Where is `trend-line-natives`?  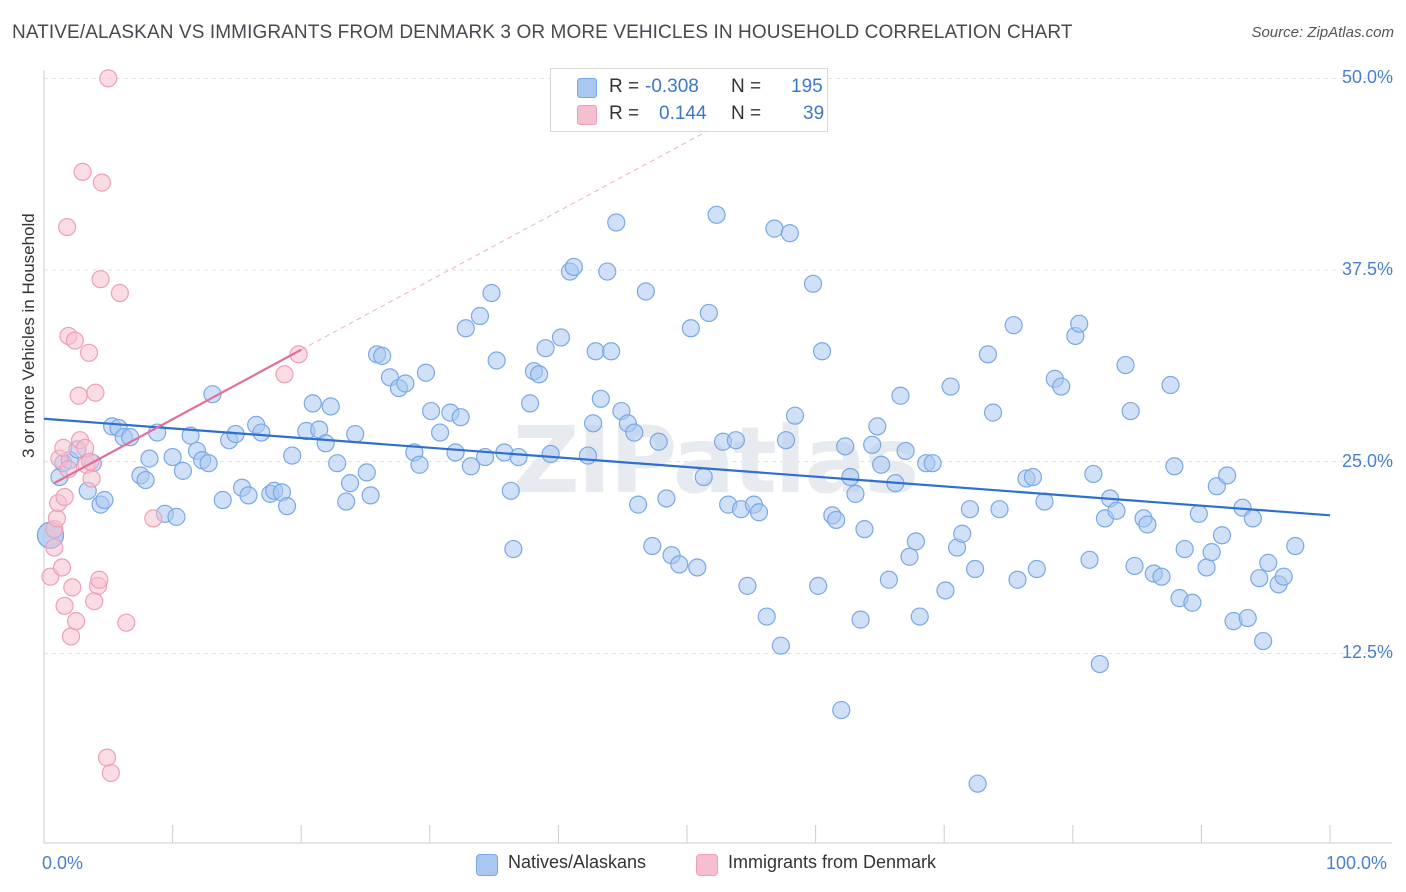 trend-line-natives is located at coordinates (687, 467).